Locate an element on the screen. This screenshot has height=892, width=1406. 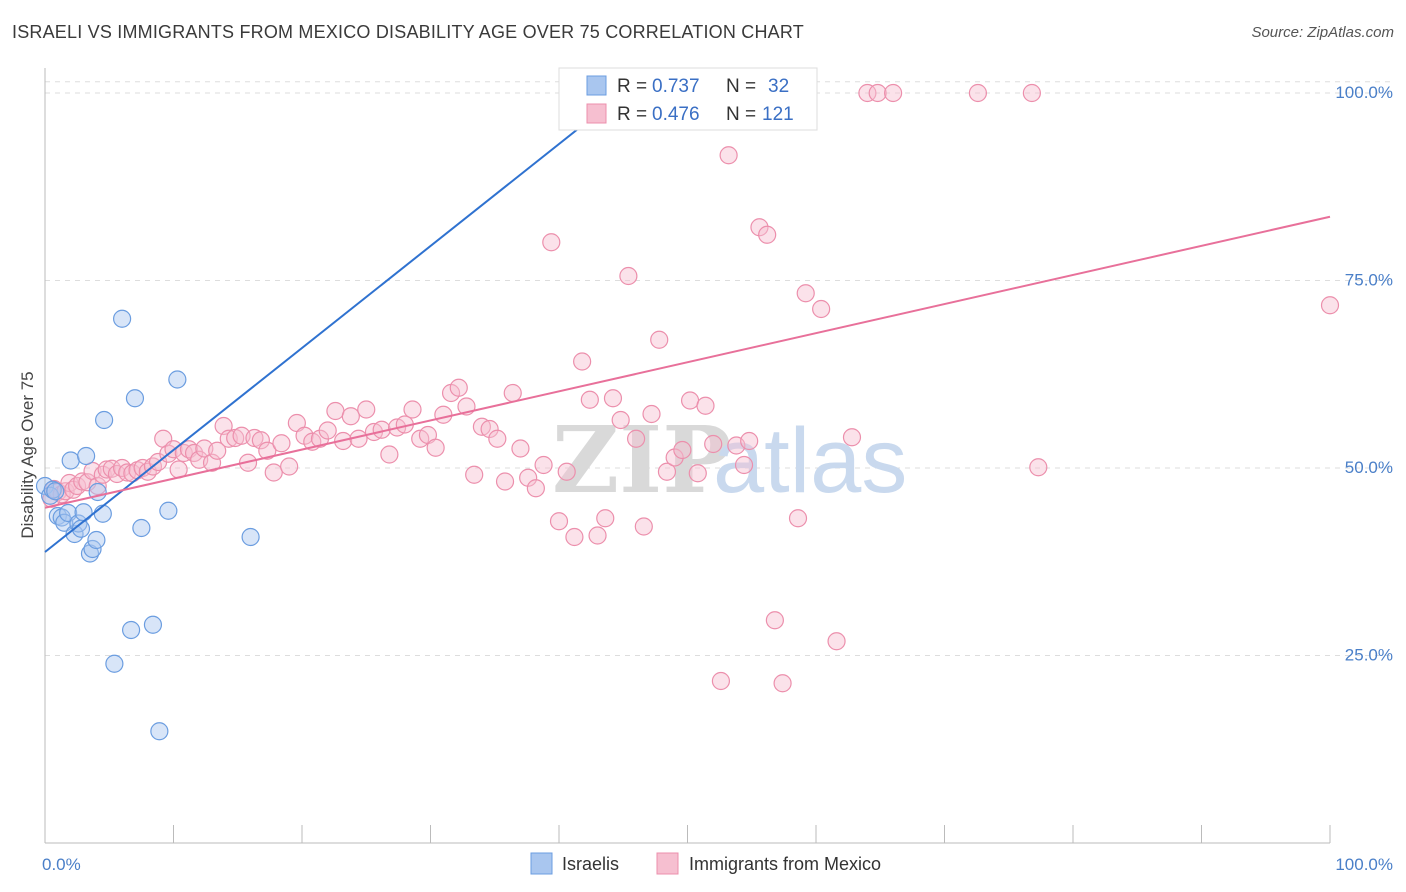
legend-swatch-israelis is located at coordinates (596, 85).